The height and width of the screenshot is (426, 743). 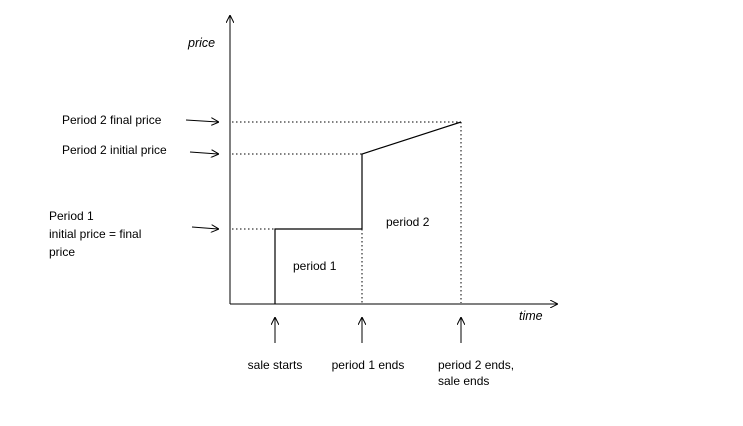 I want to click on y-axis-label: price, so click(x=201, y=43).